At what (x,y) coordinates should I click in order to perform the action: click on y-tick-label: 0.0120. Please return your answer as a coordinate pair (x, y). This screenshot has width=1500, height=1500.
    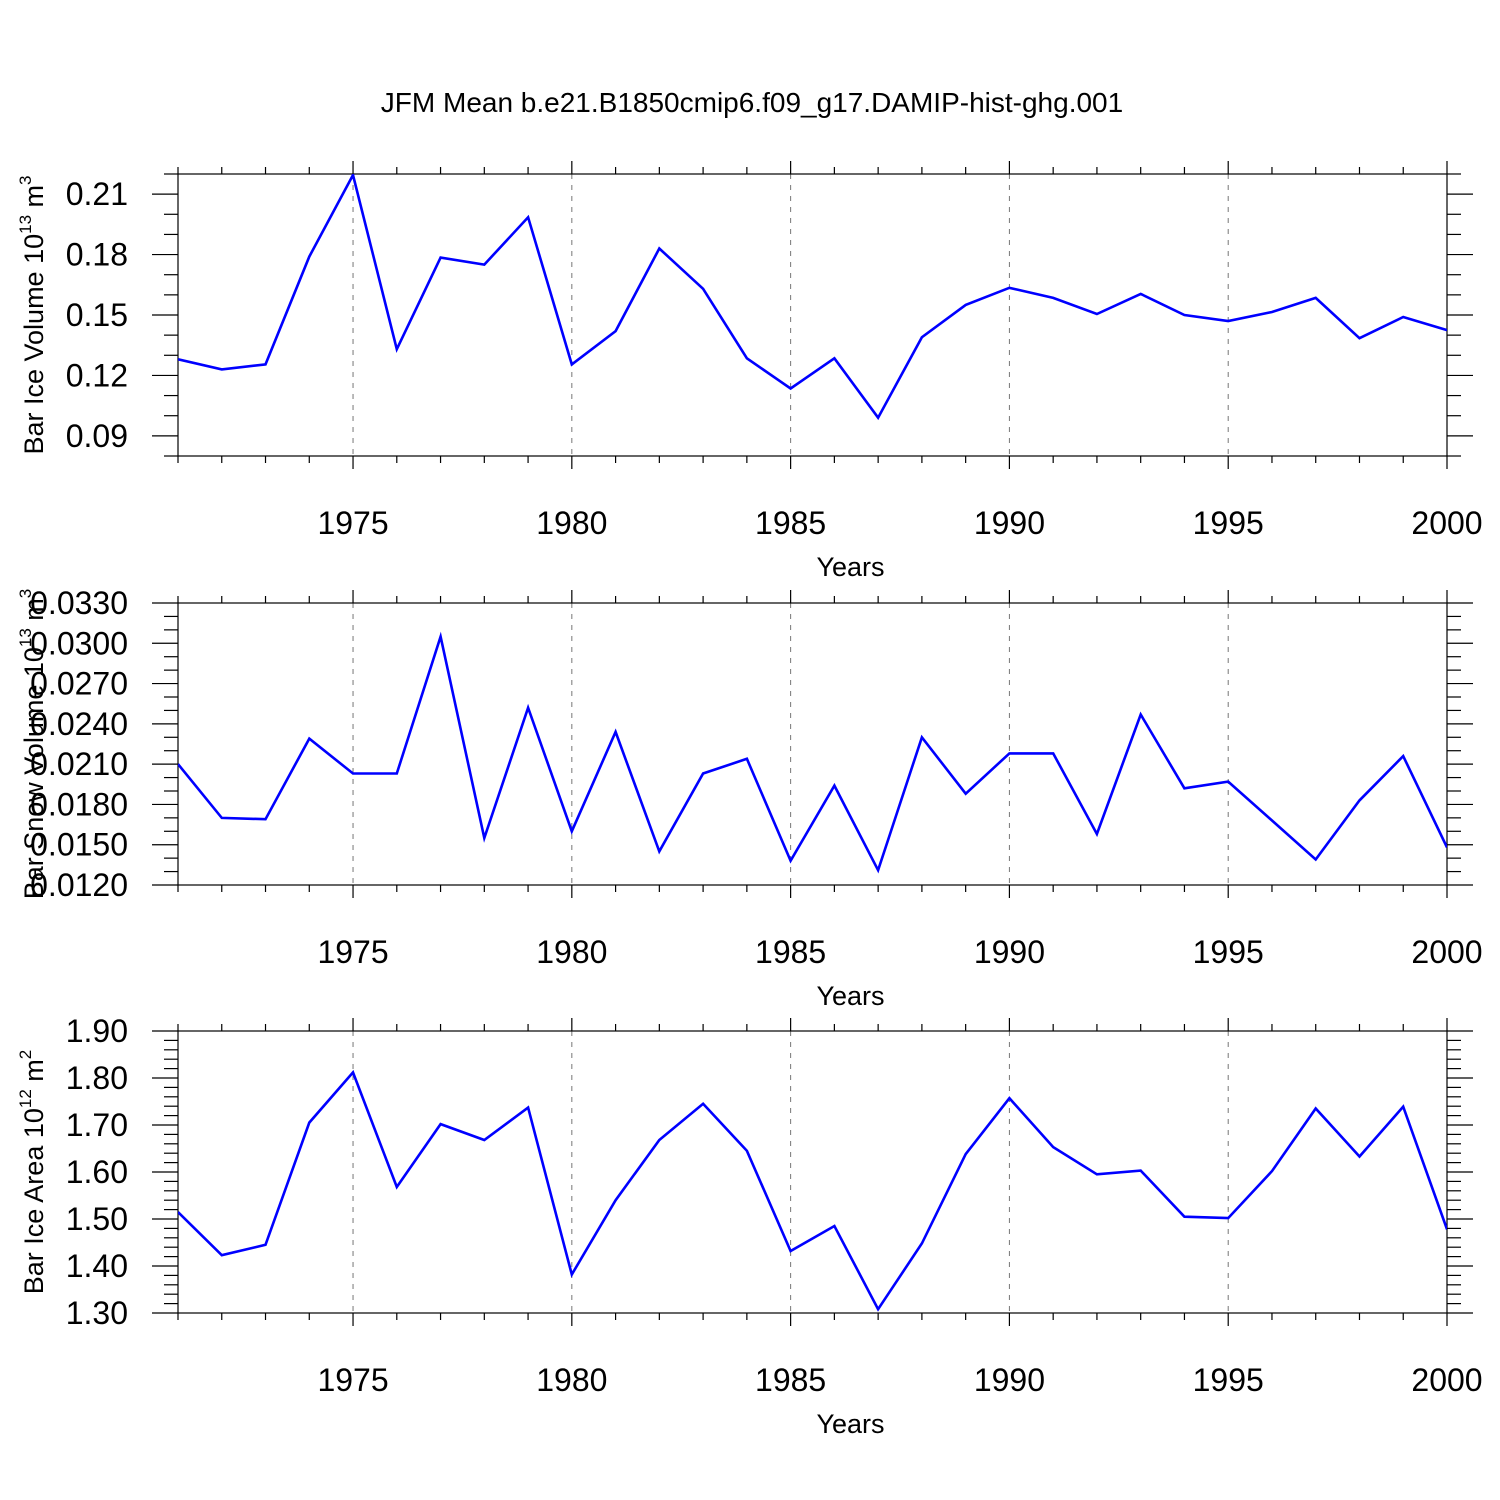
    Looking at the image, I should click on (79, 885).